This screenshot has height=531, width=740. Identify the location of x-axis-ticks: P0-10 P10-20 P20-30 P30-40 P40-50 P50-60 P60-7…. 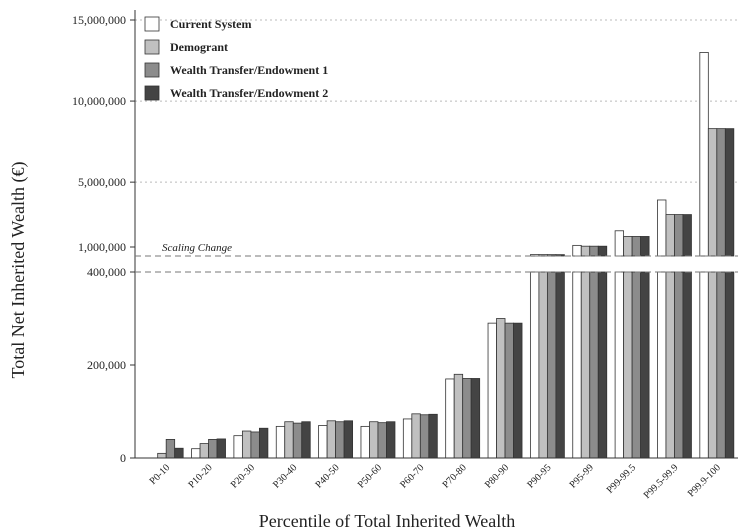
(435, 481).